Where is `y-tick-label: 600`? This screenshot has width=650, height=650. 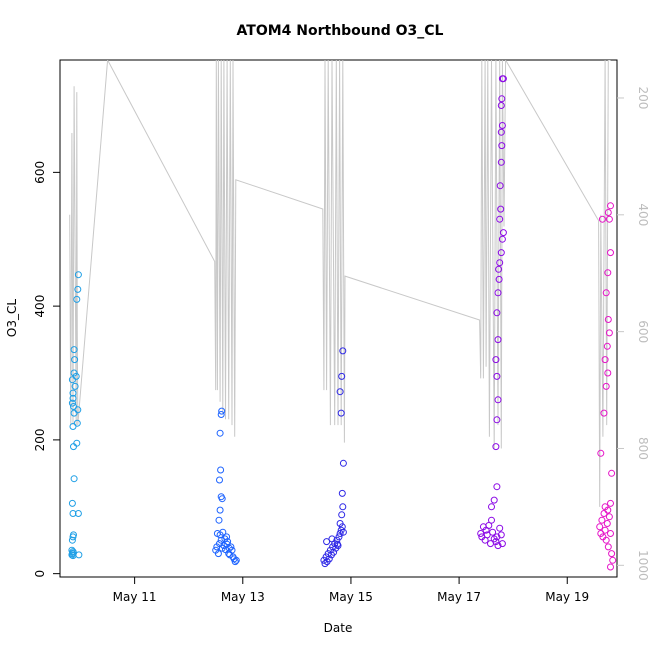 y-tick-label: 600 is located at coordinates (40, 172).